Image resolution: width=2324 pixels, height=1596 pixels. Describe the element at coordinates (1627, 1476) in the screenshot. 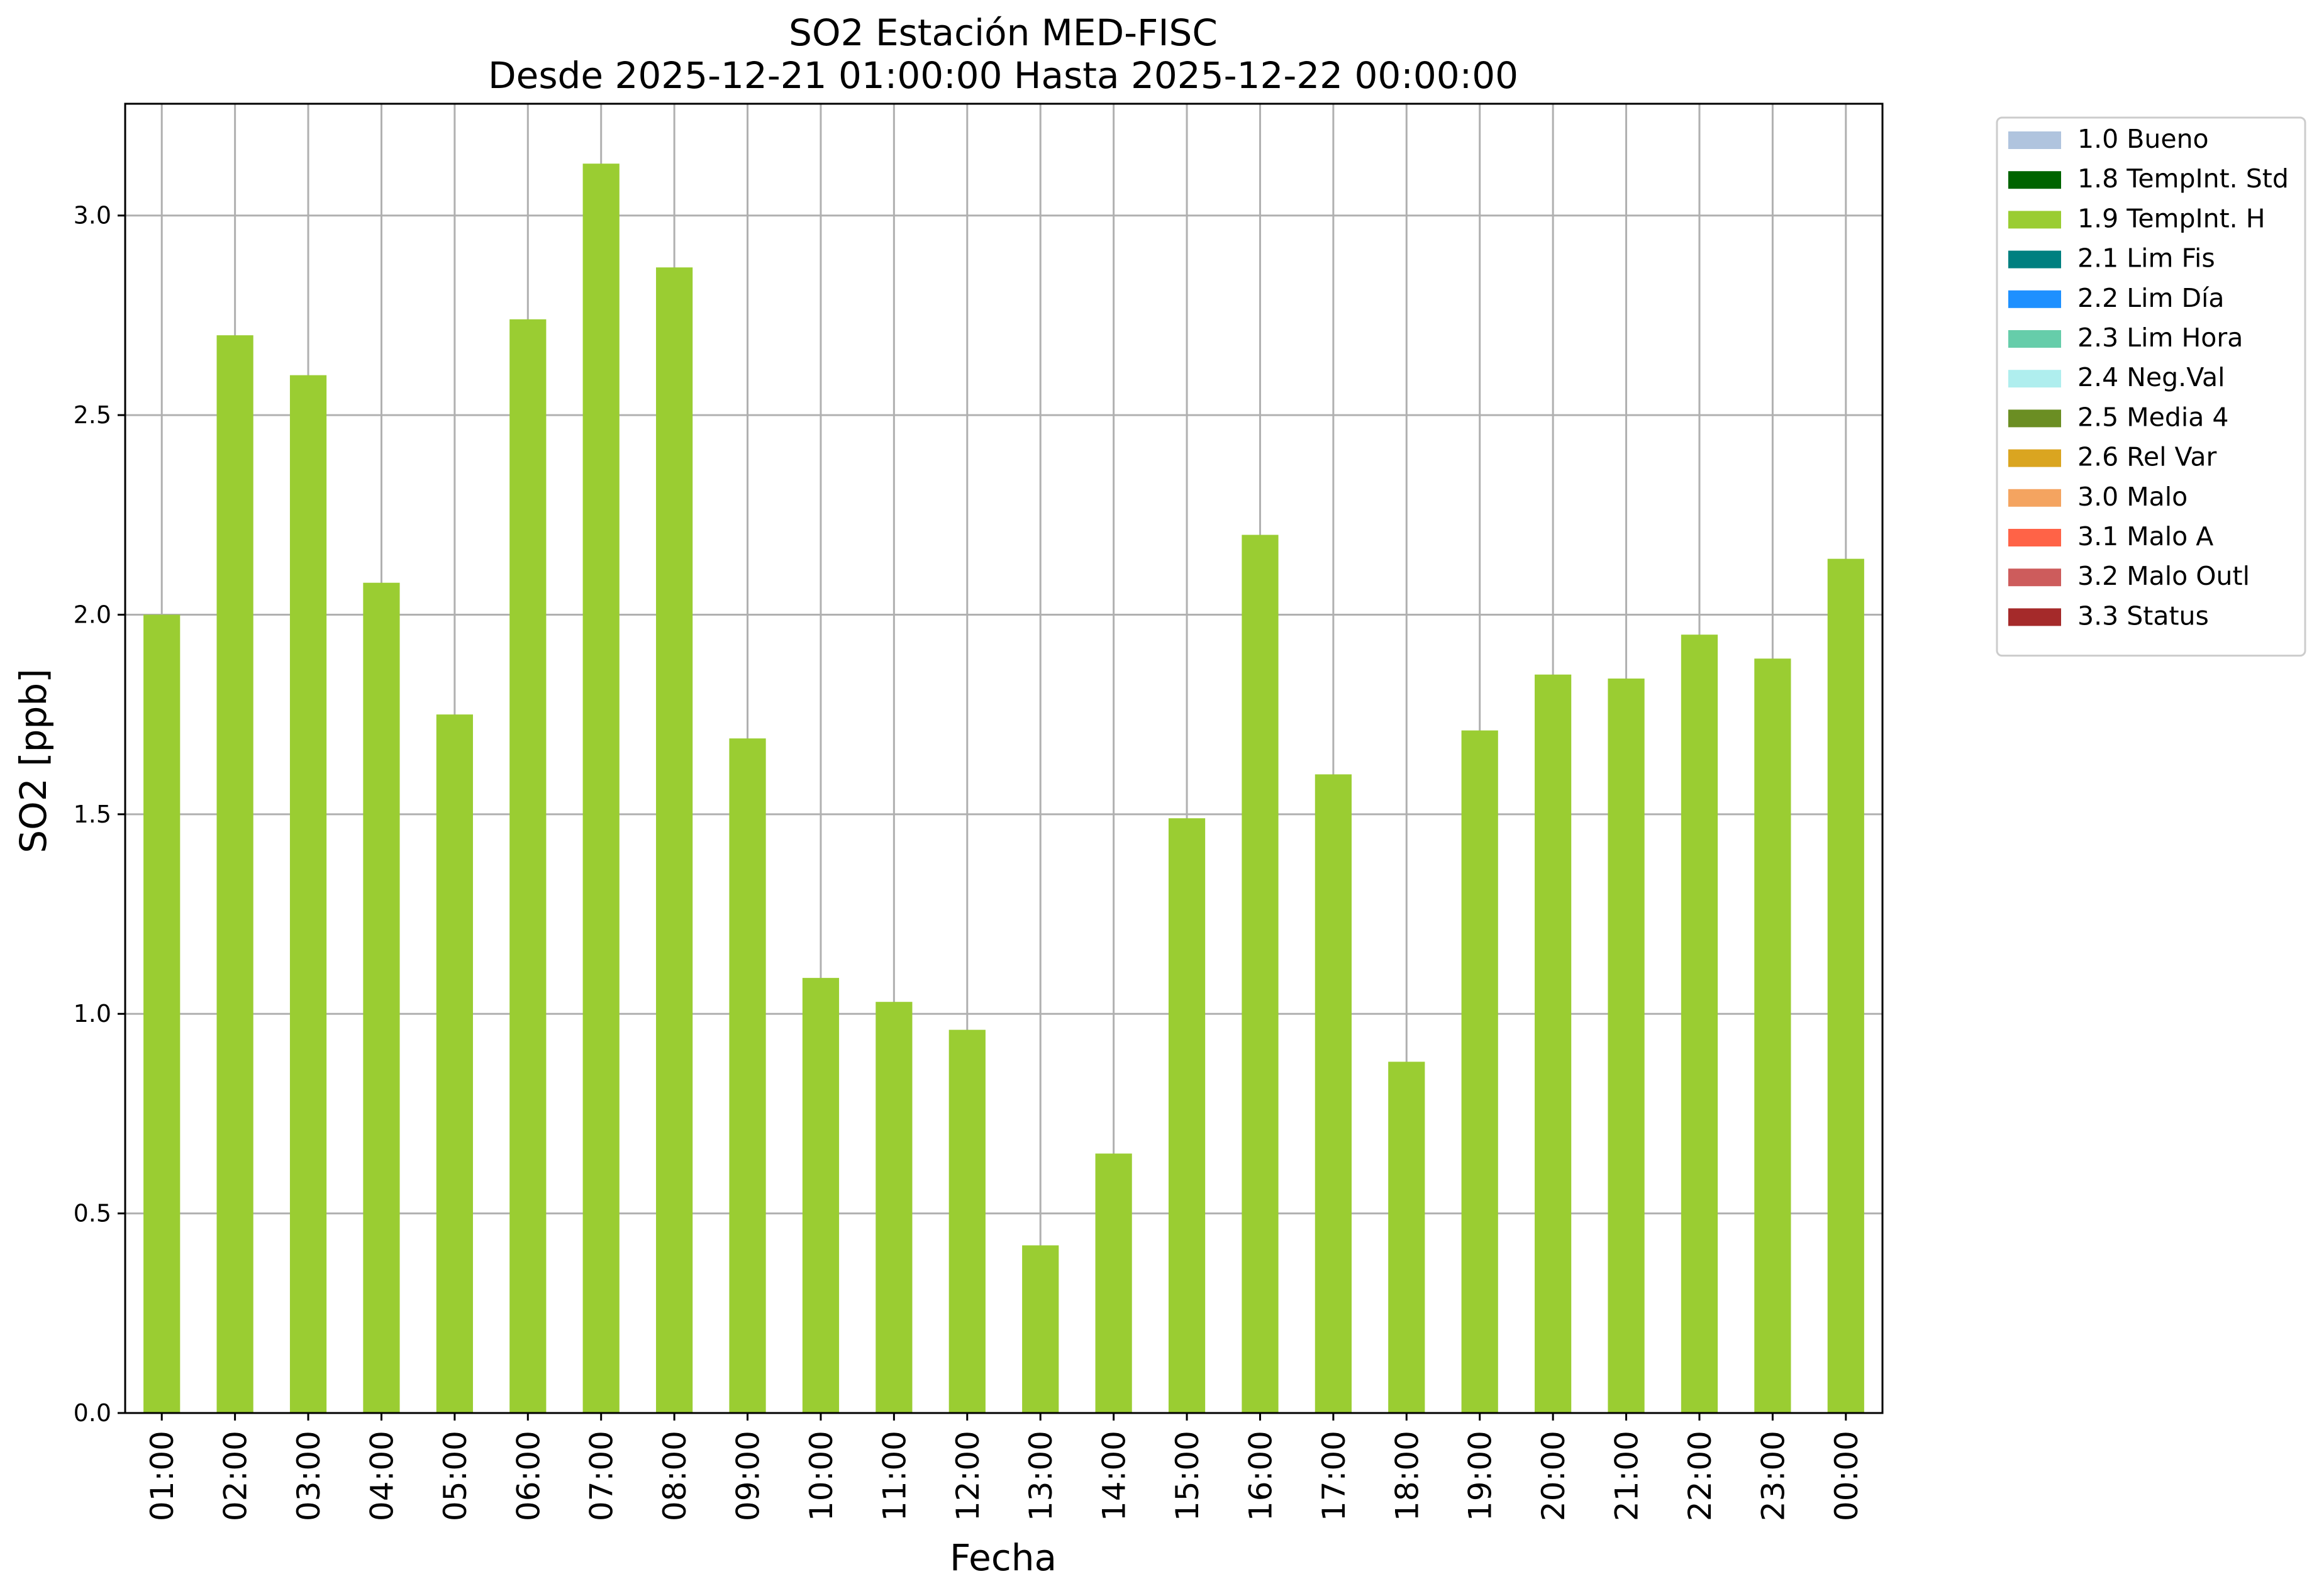

I see `x-tick-label: 21:00` at that location.